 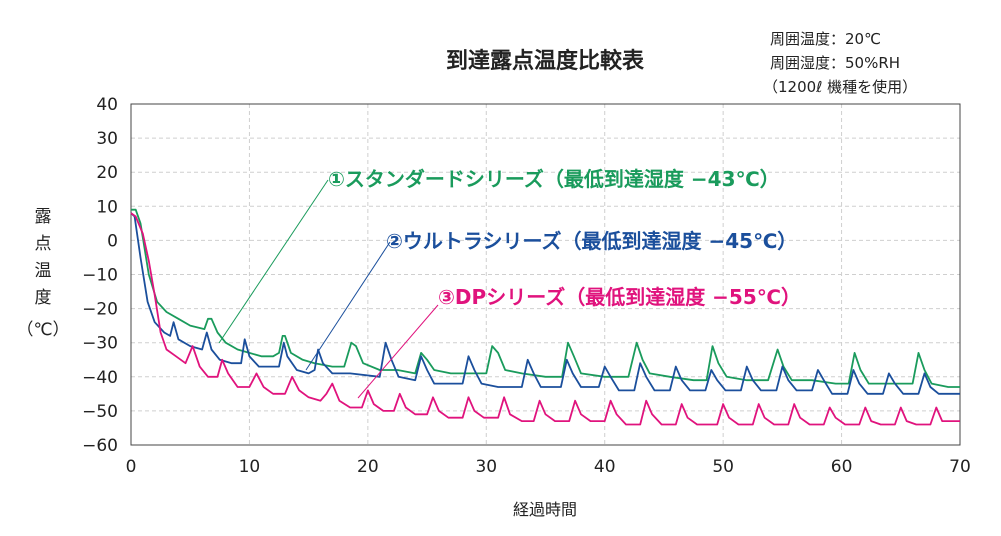 I want to click on dp-series-label: ③DPシリーズ（最低到達湿度 −55℃）, so click(x=619, y=297).